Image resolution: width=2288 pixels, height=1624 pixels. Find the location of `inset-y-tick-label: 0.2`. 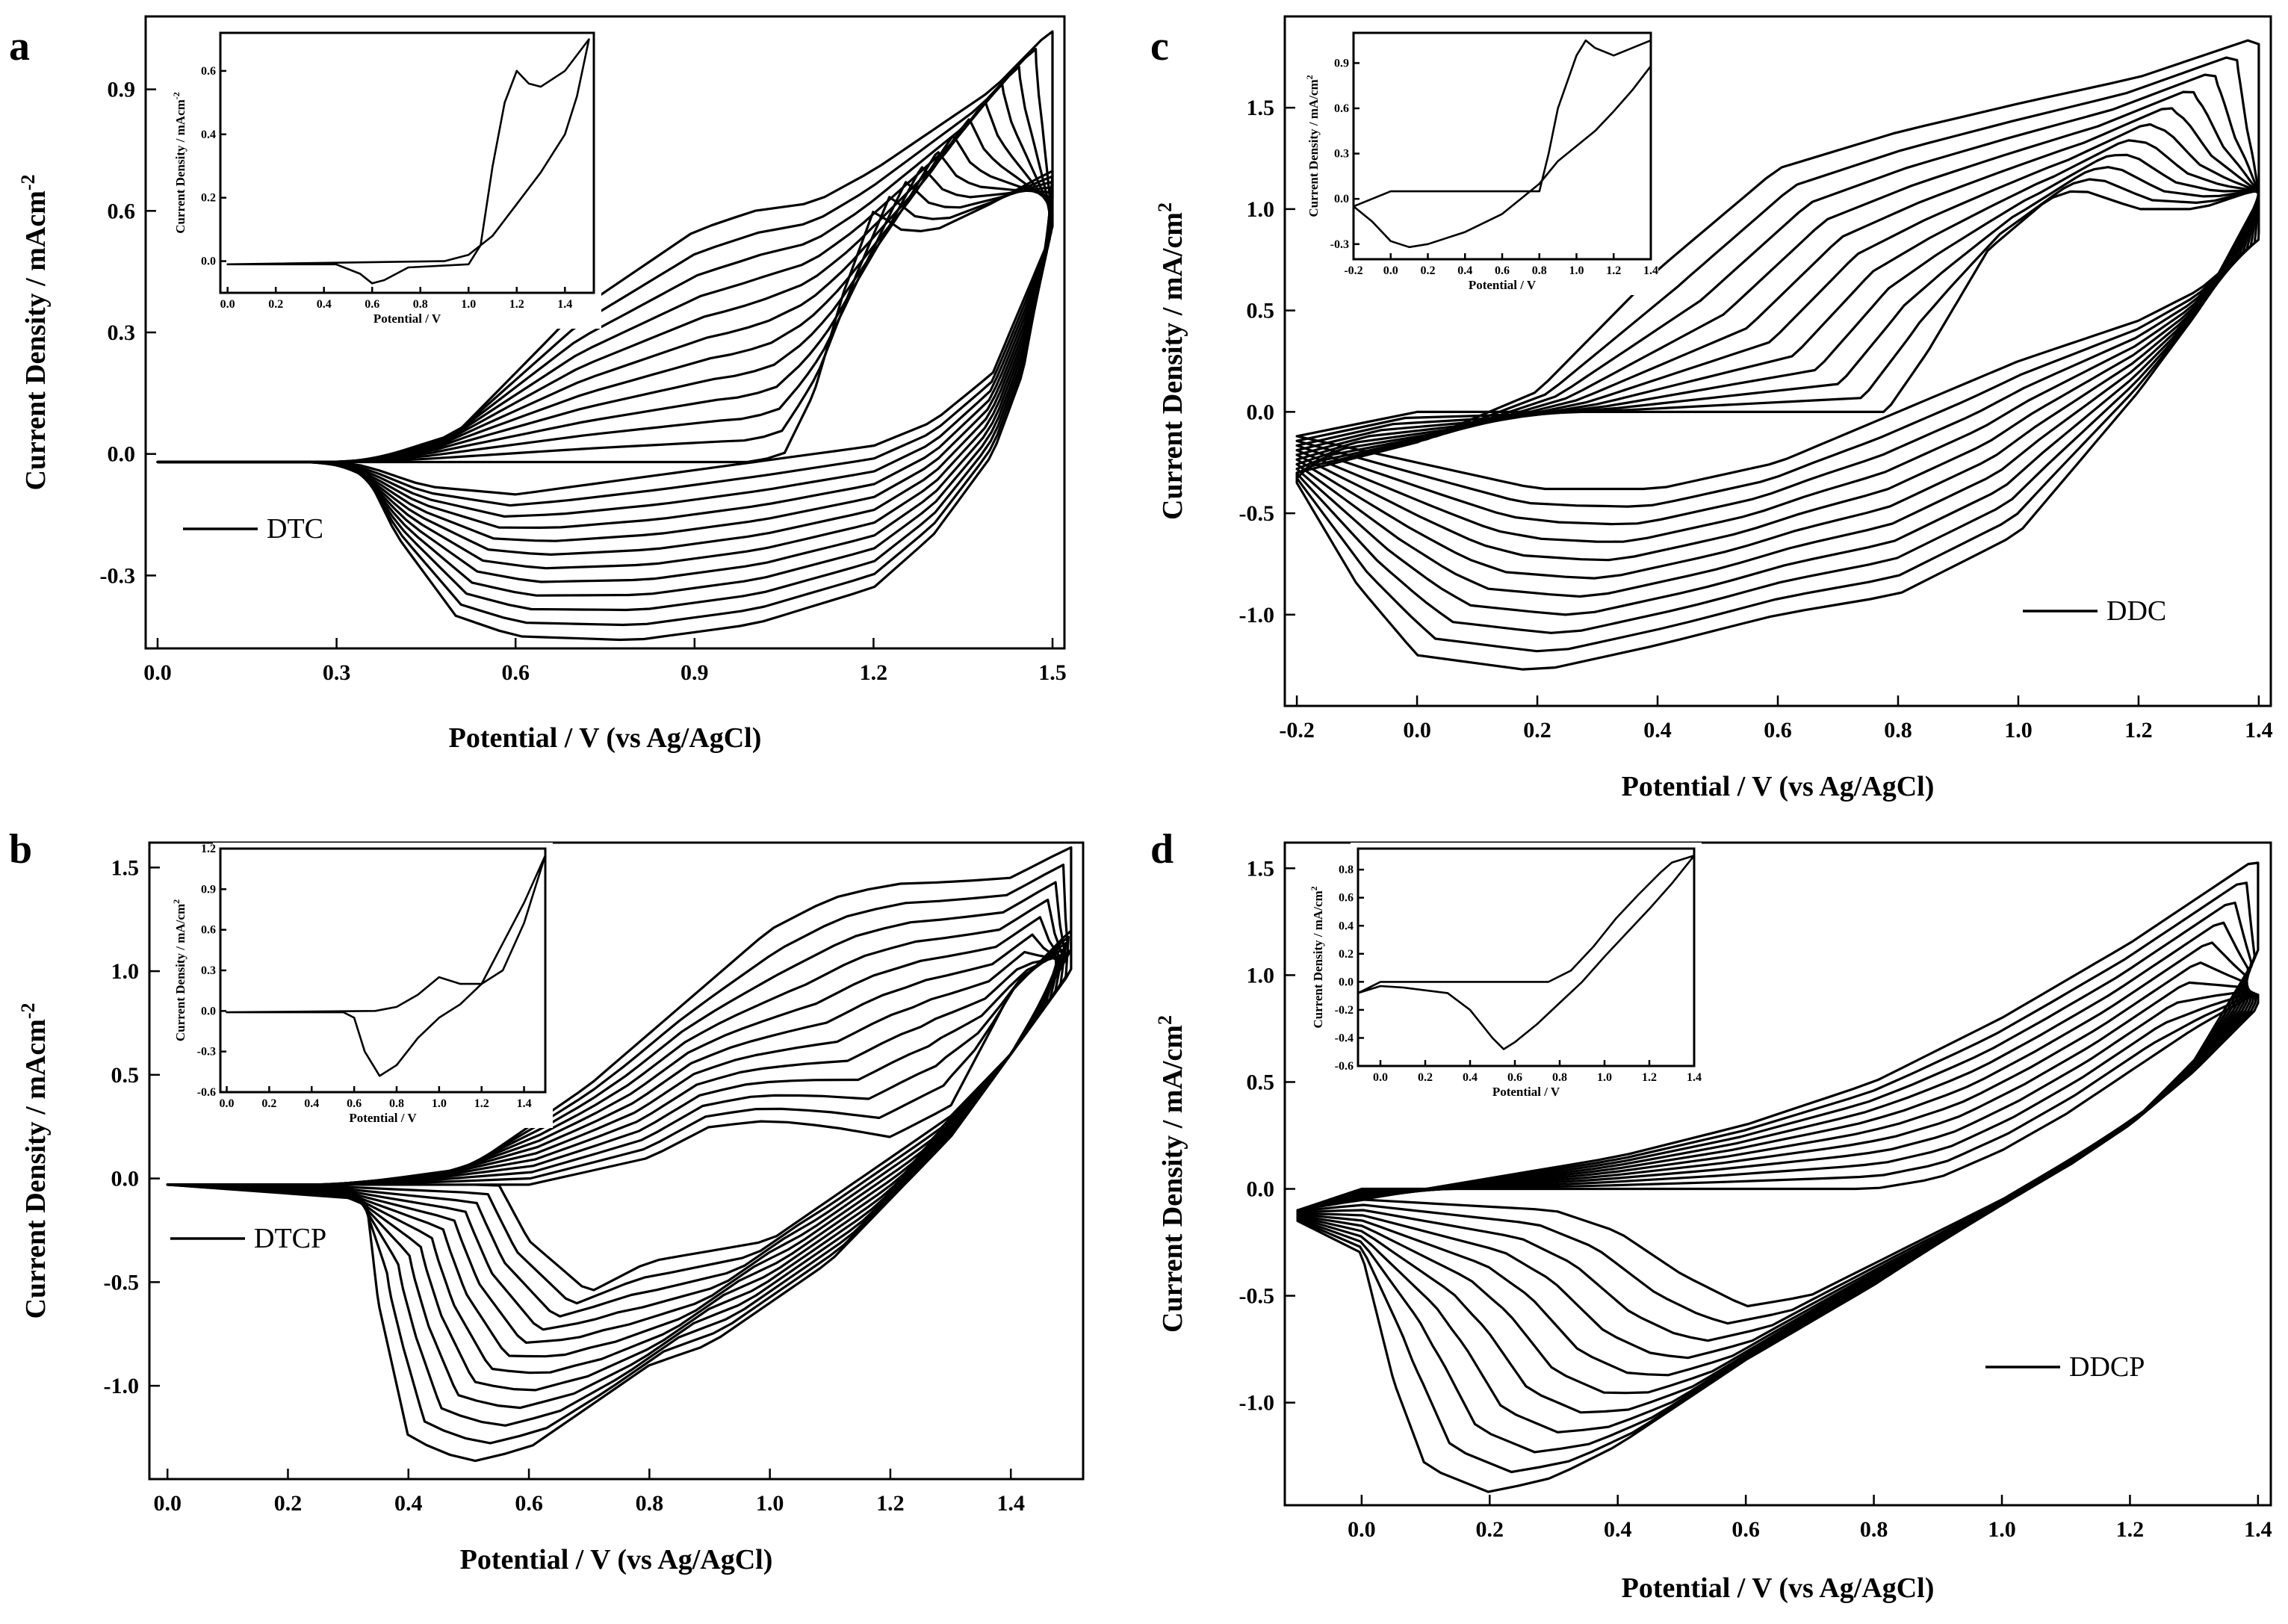

inset-y-tick-label: 0.2 is located at coordinates (208, 198).